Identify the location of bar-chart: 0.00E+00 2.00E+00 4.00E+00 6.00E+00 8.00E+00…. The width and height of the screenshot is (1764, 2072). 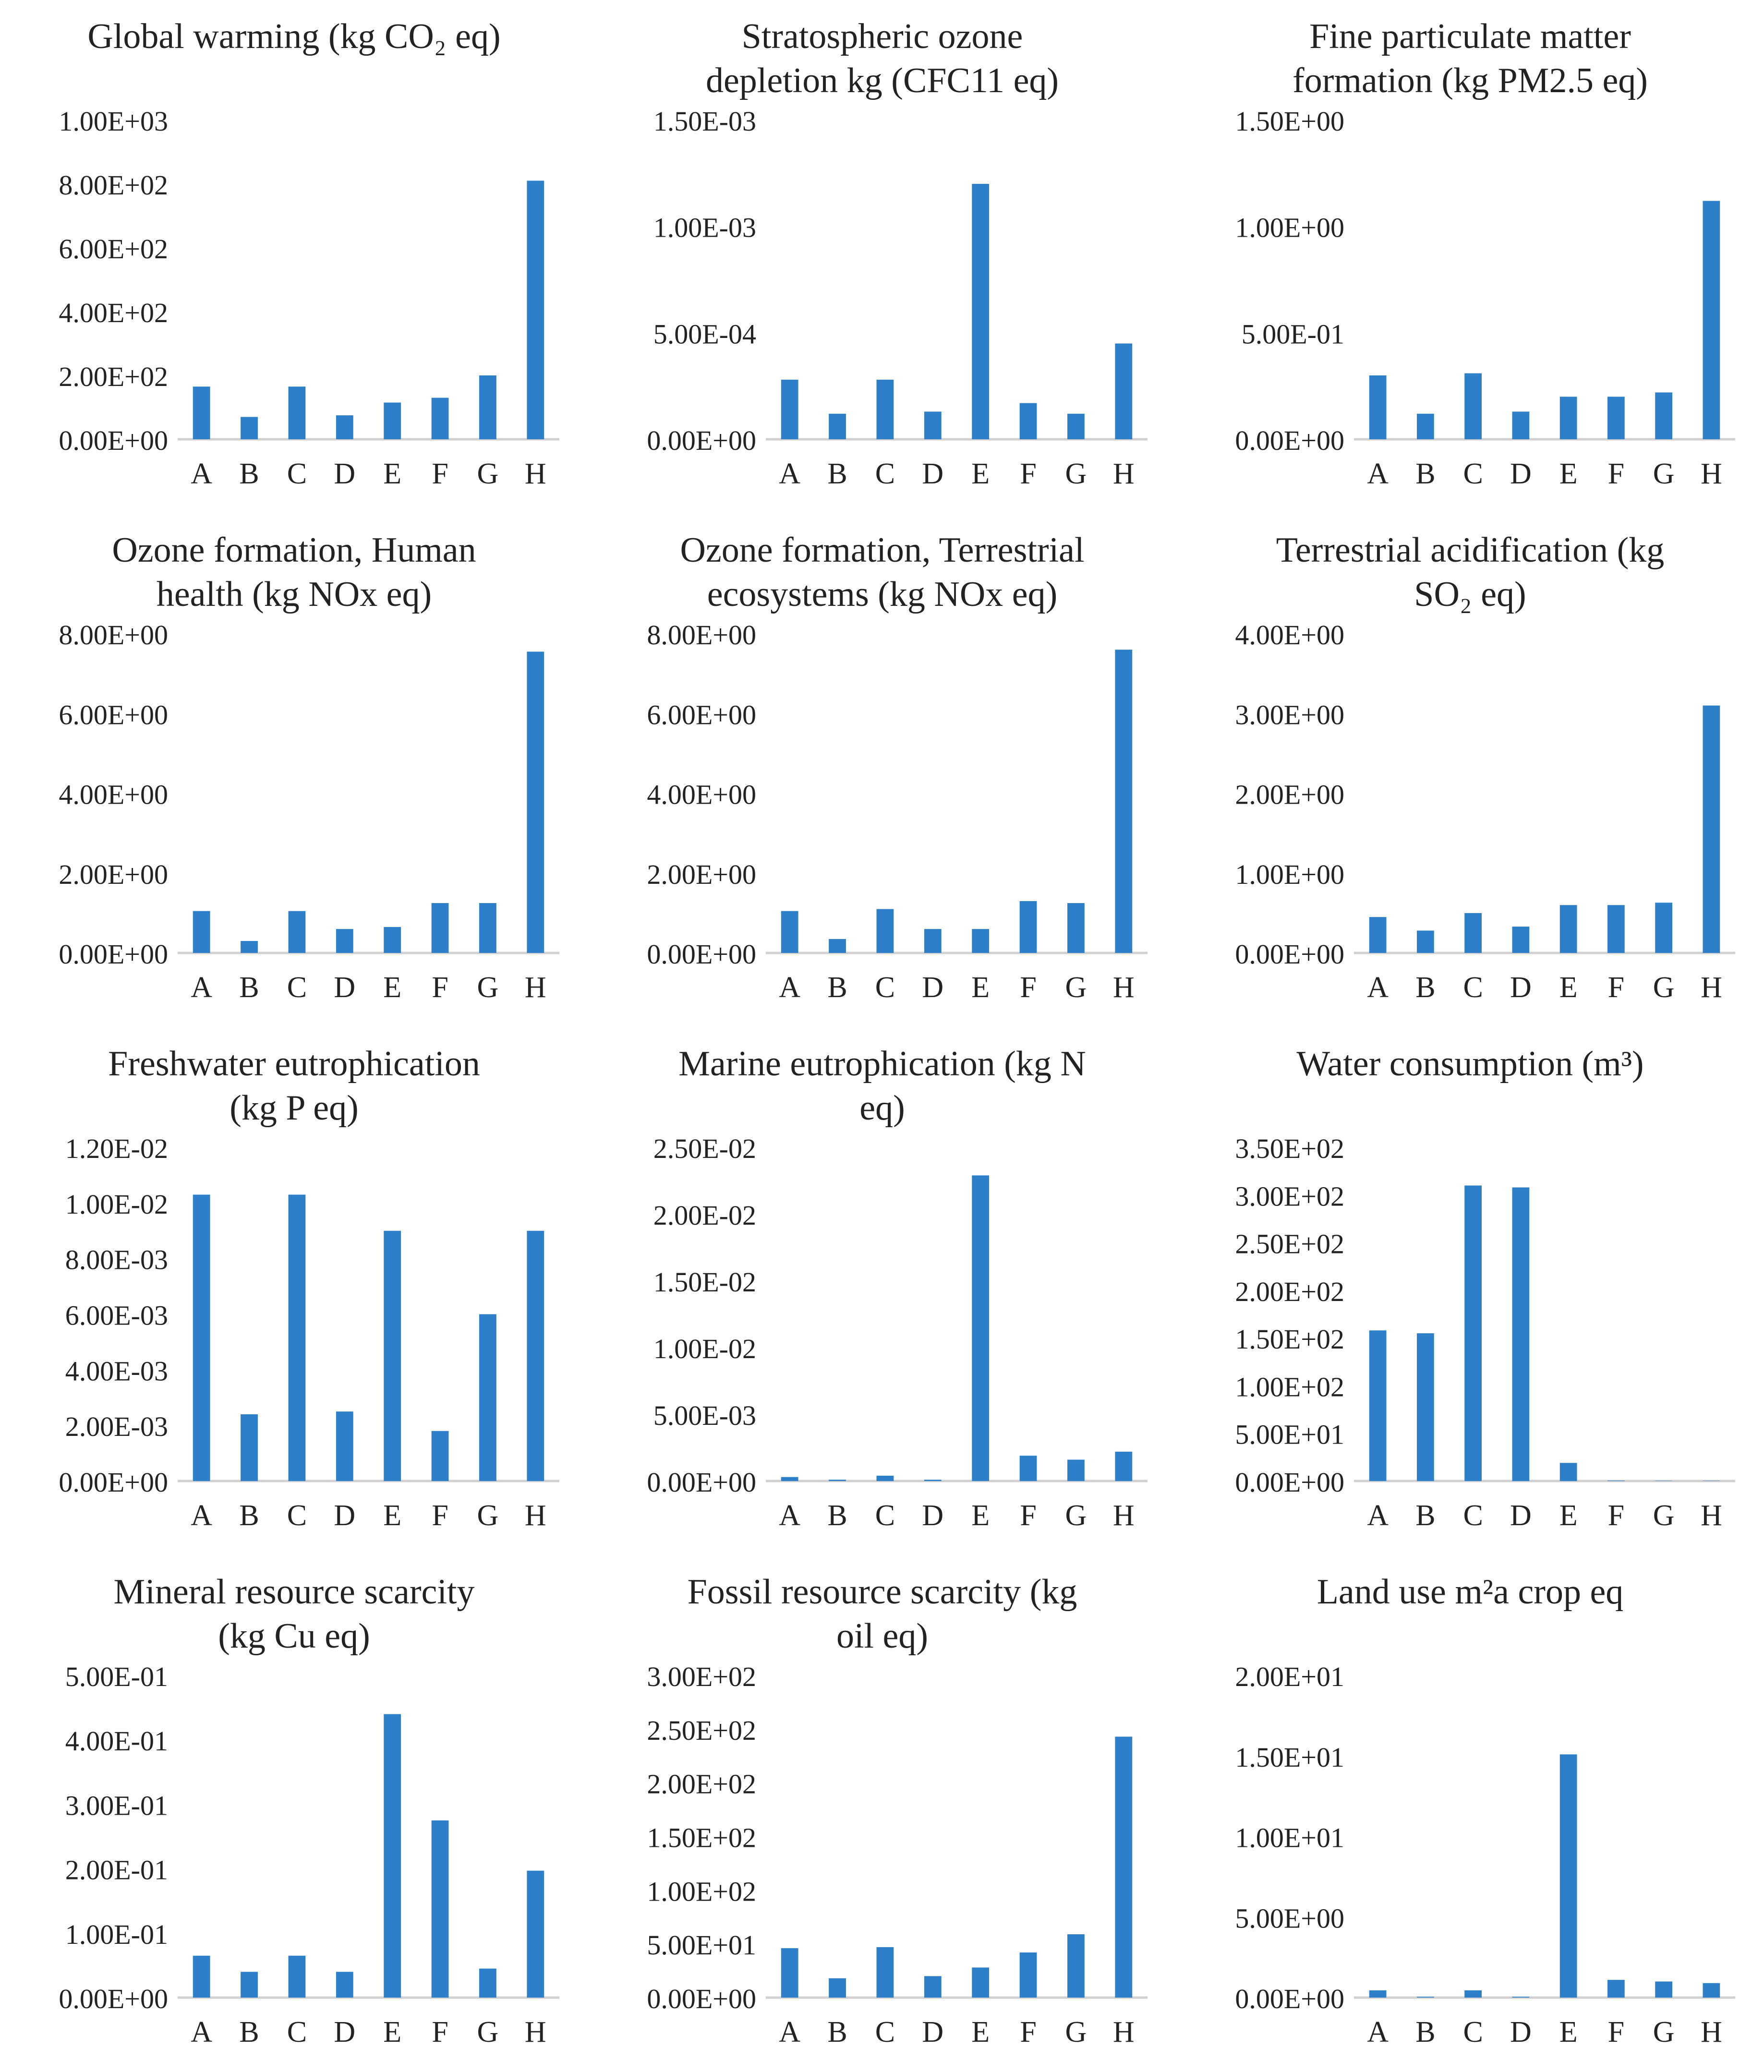
(309, 811).